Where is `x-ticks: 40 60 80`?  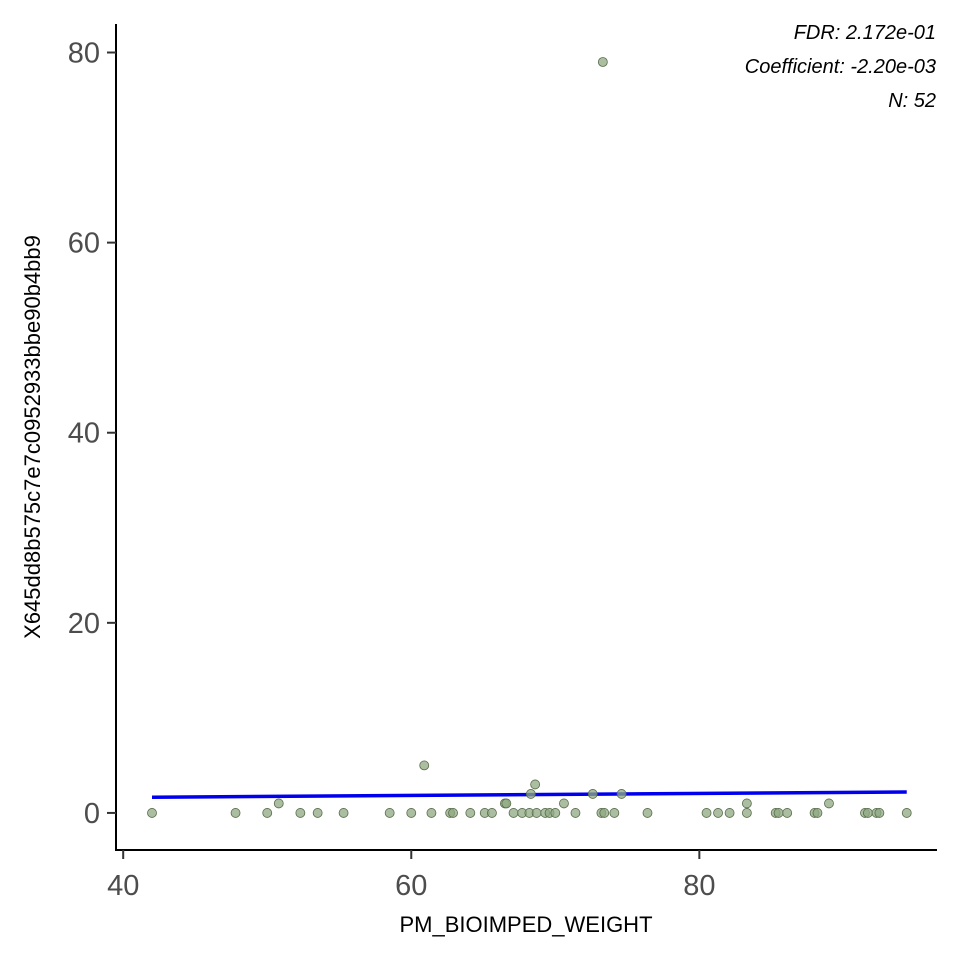 x-ticks: 40 60 80 is located at coordinates (411, 876).